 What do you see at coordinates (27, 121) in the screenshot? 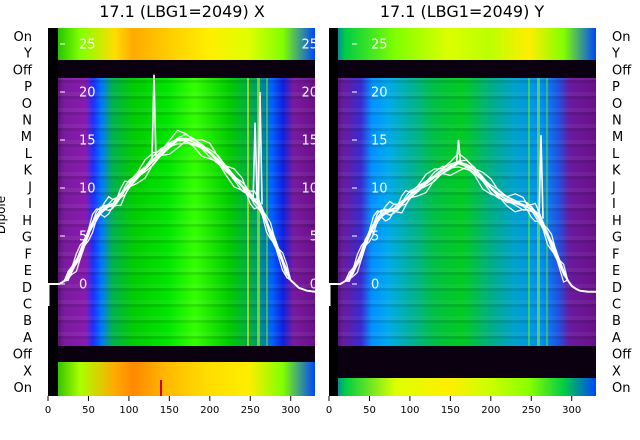
I see `row-label: N` at bounding box center [27, 121].